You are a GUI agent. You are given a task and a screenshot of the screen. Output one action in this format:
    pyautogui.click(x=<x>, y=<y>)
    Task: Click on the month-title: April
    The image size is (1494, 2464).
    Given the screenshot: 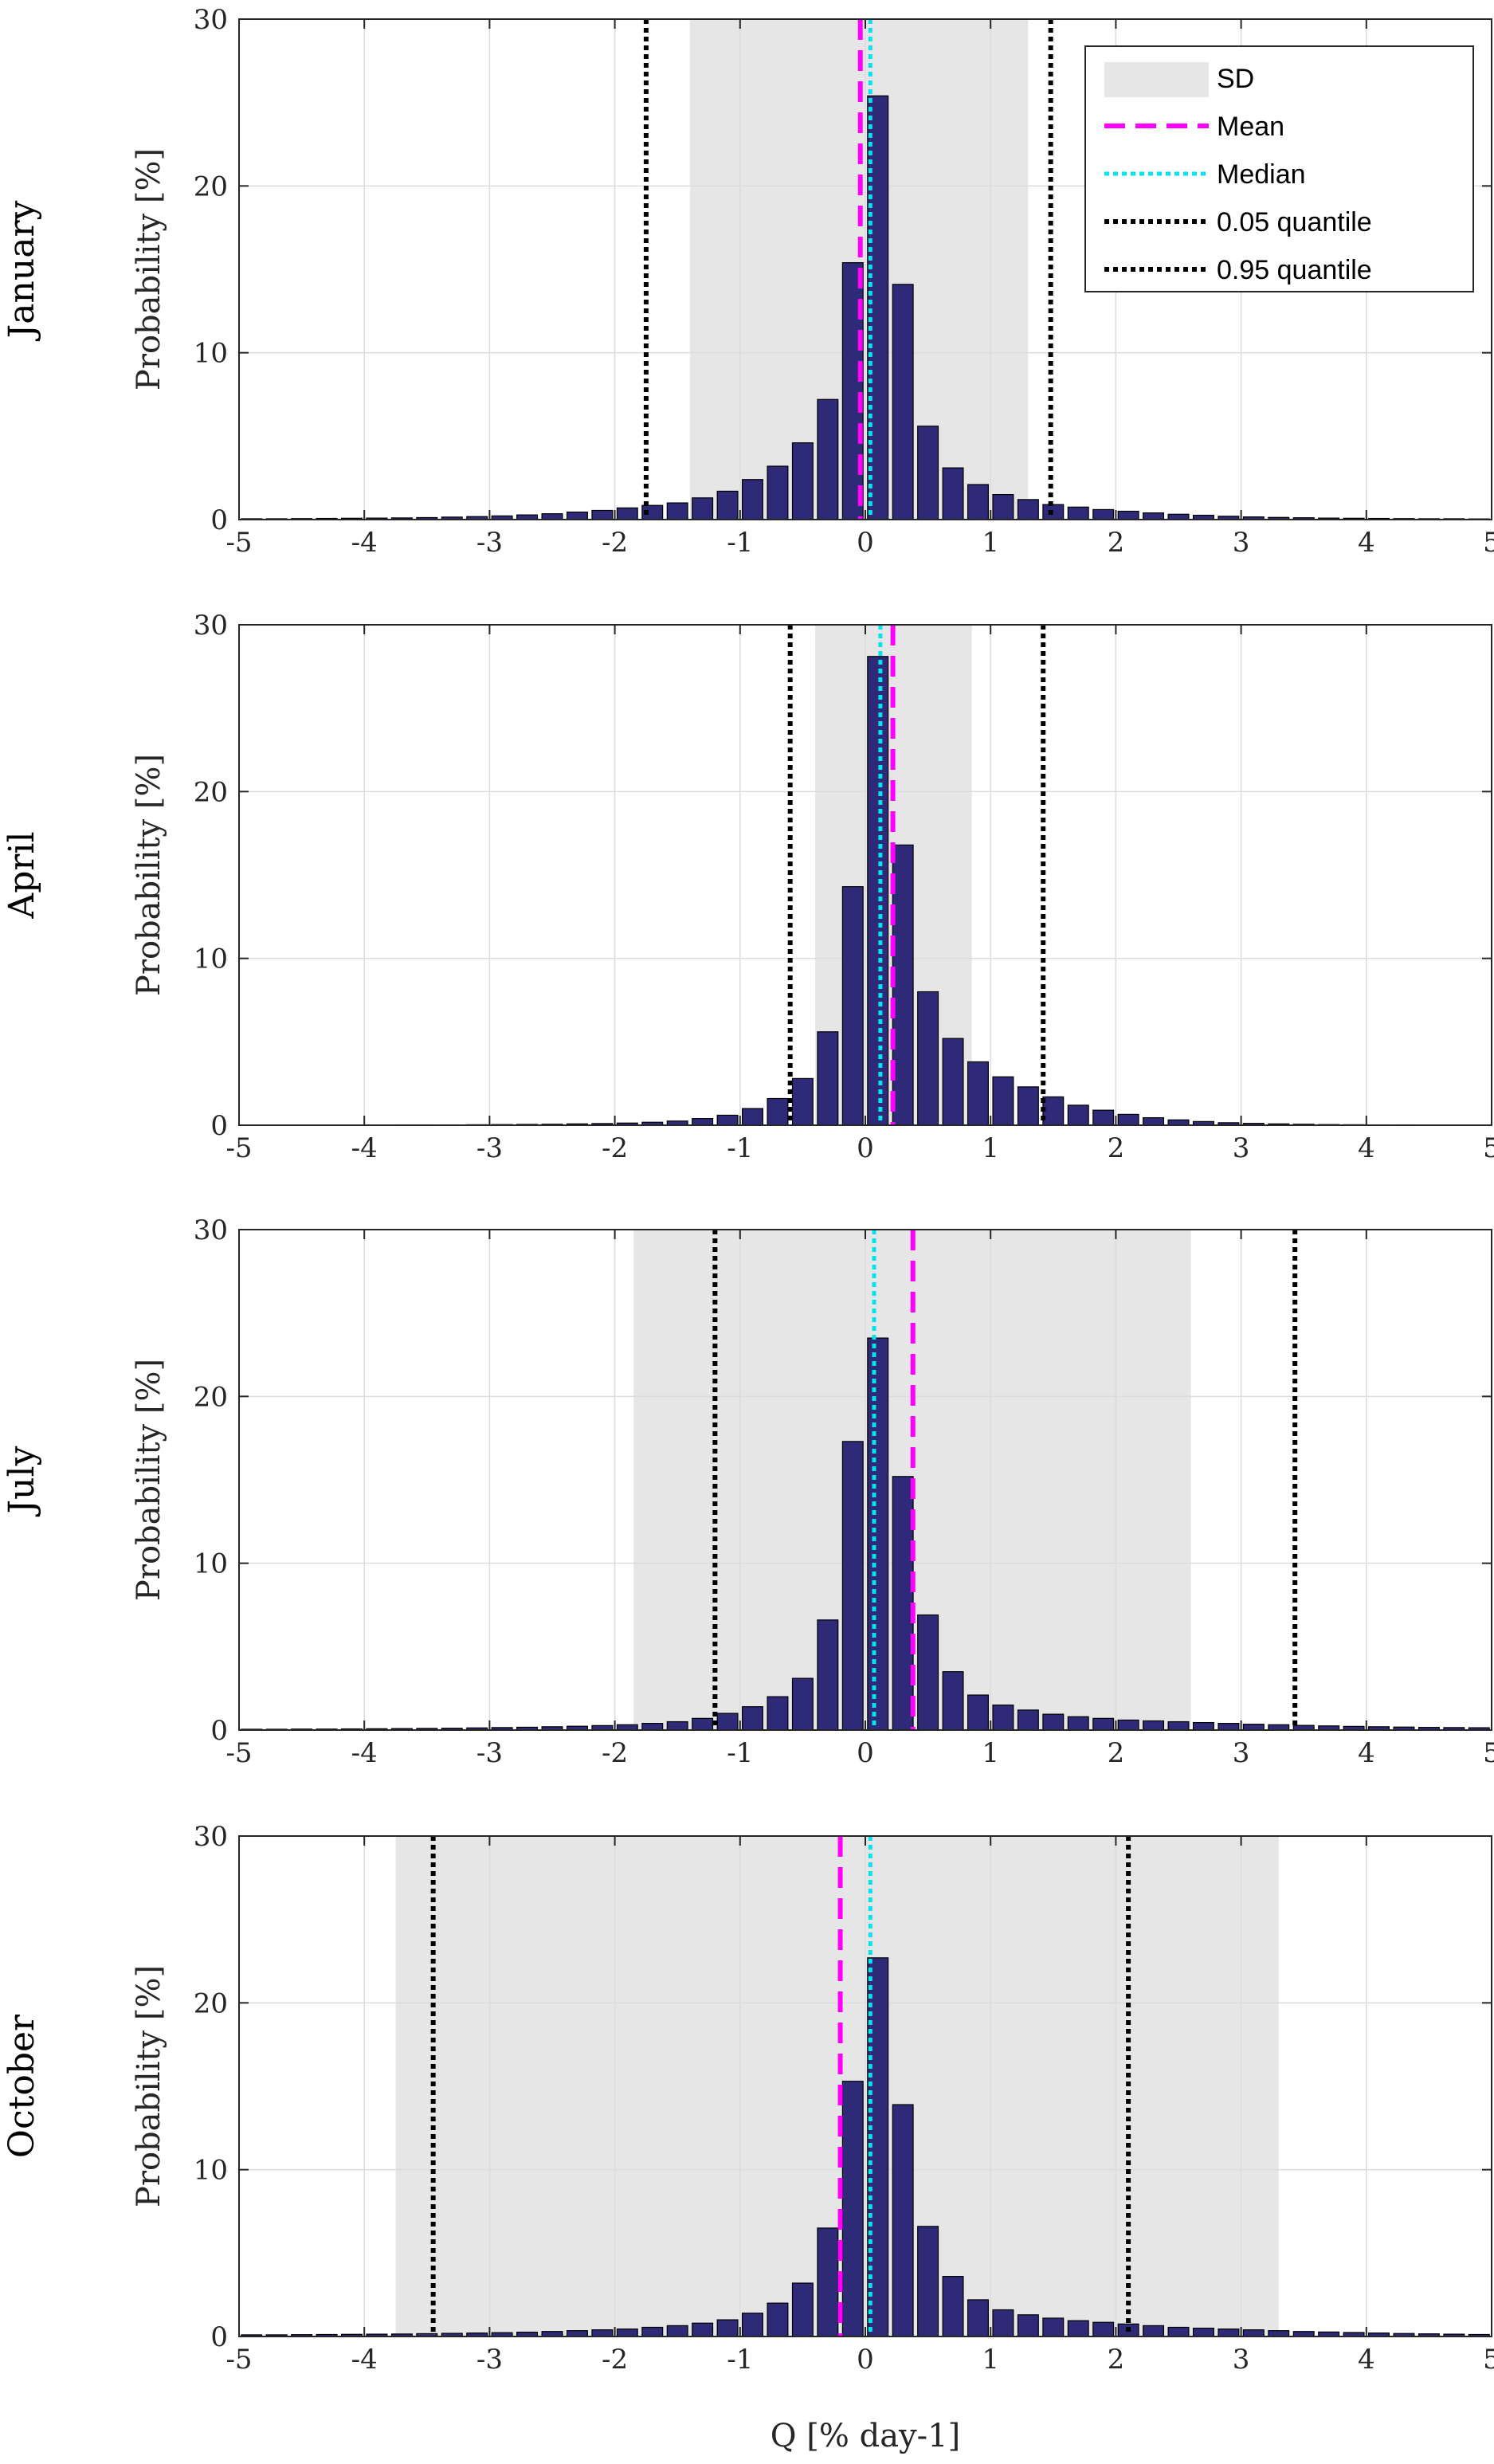 What is the action you would take?
    pyautogui.click(x=22, y=875)
    